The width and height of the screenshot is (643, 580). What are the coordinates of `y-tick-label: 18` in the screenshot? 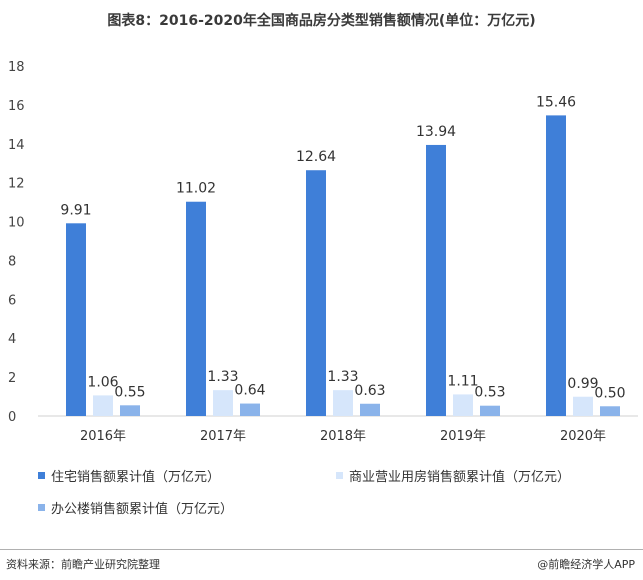 It's located at (16, 67).